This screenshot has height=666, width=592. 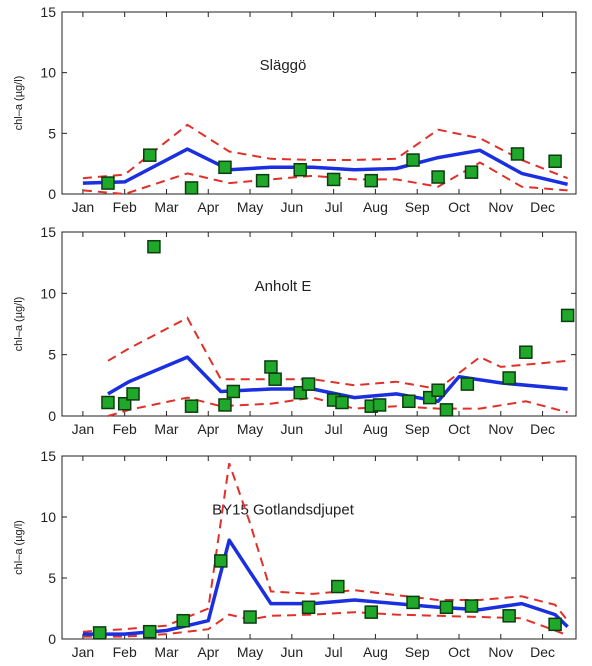 I want to click on lower-bound-line, so click(x=325, y=624).